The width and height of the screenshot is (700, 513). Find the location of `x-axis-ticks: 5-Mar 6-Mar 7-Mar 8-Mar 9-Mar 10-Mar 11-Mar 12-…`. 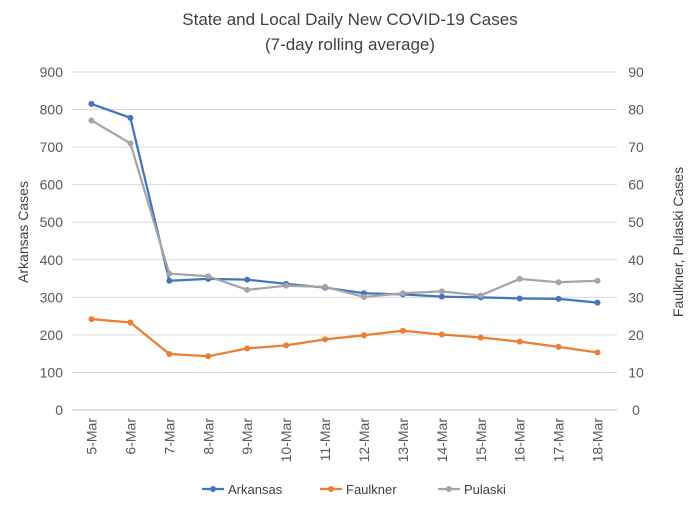

x-axis-ticks: 5-Mar 6-Mar 7-Mar 8-Mar 9-Mar 10-Mar 11-Mar 12-… is located at coordinates (344, 440).